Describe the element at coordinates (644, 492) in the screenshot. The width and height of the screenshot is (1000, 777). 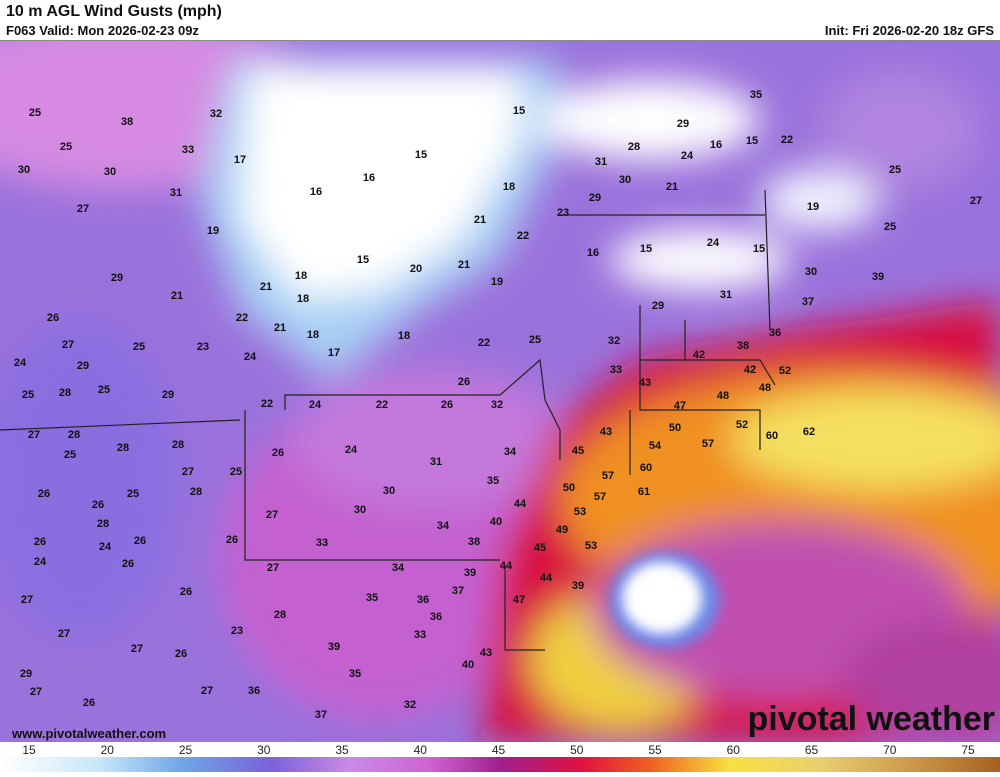
I see `gust-label: 61` at that location.